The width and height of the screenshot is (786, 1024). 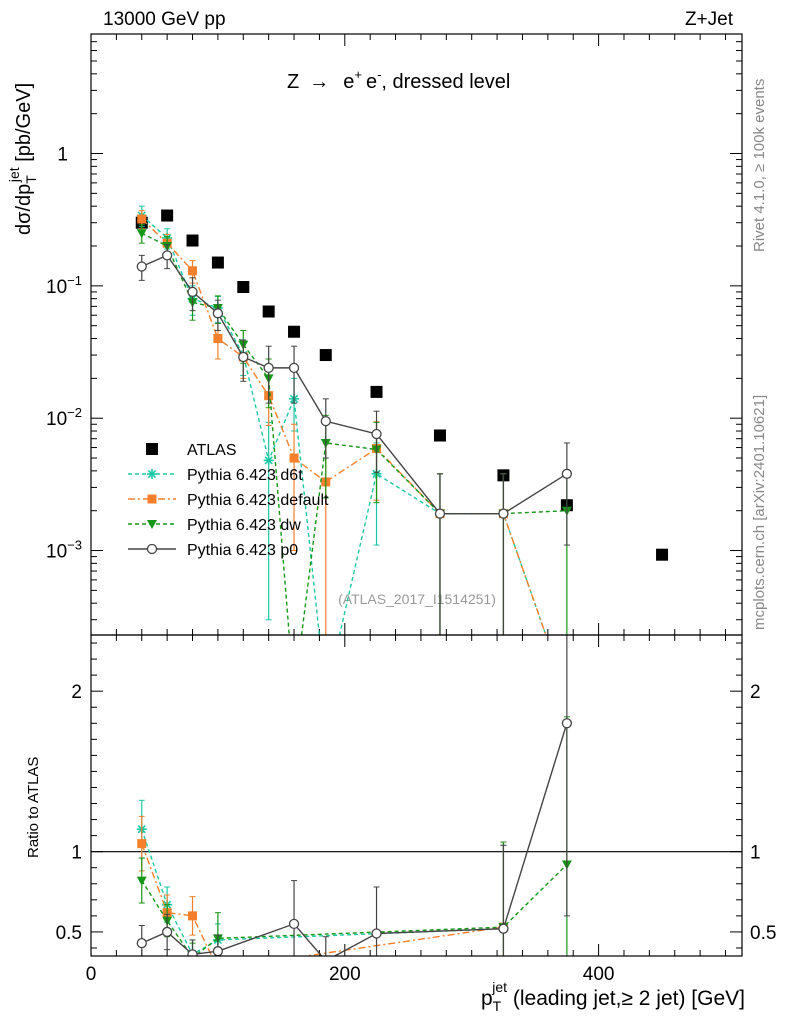 I want to click on legend-label: Pythia 6.423 default, so click(x=258, y=500).